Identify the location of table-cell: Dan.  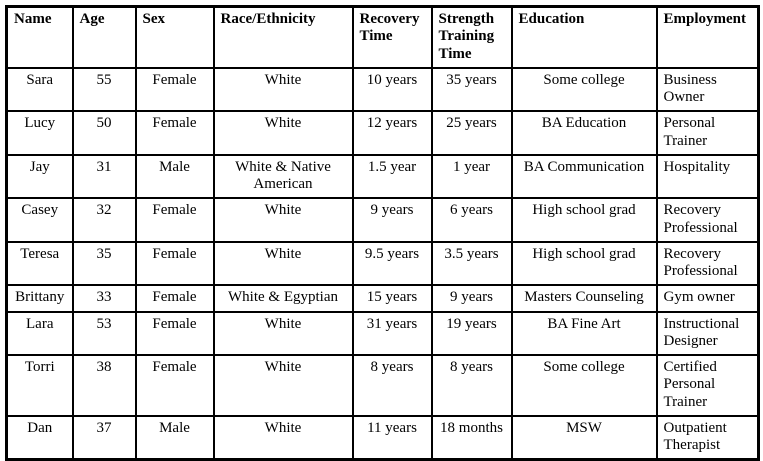
(39, 437).